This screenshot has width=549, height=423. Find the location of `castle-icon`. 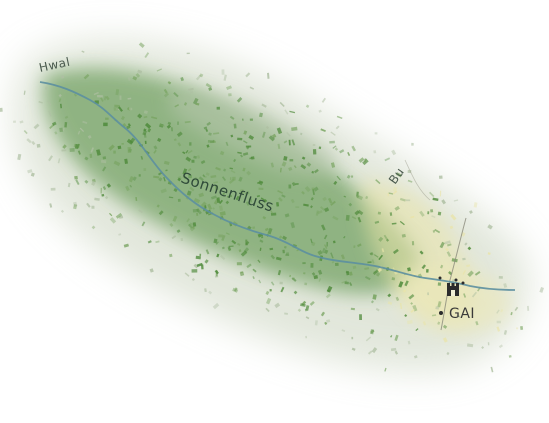

castle-icon is located at coordinates (453, 289).